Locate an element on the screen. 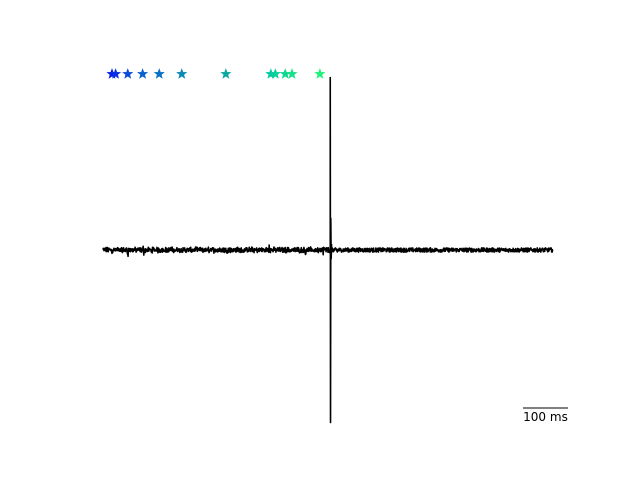 The height and width of the screenshot is (480, 640). scale-bar-label: 100 ms is located at coordinates (545, 417).